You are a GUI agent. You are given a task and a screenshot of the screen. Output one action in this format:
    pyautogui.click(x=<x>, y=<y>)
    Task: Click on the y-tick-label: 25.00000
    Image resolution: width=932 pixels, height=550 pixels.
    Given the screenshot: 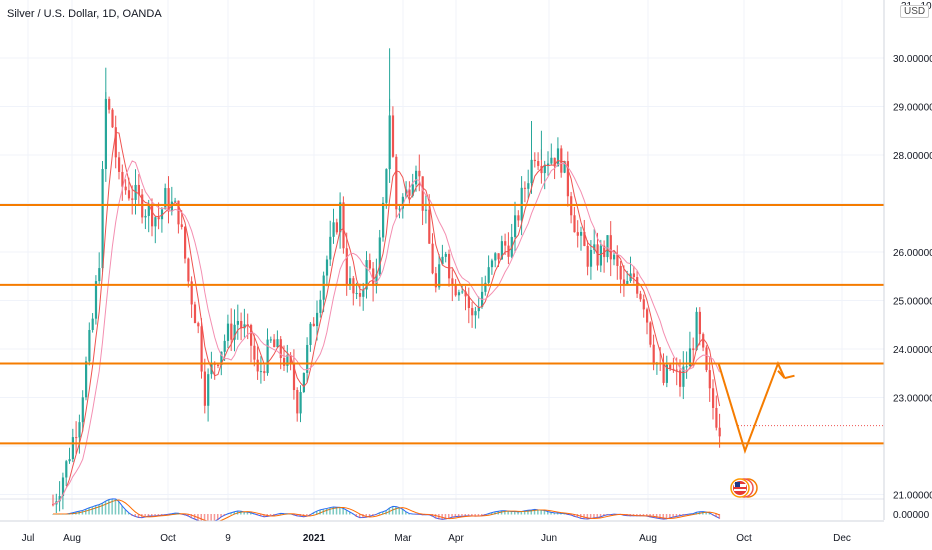 What is the action you would take?
    pyautogui.click(x=912, y=302)
    